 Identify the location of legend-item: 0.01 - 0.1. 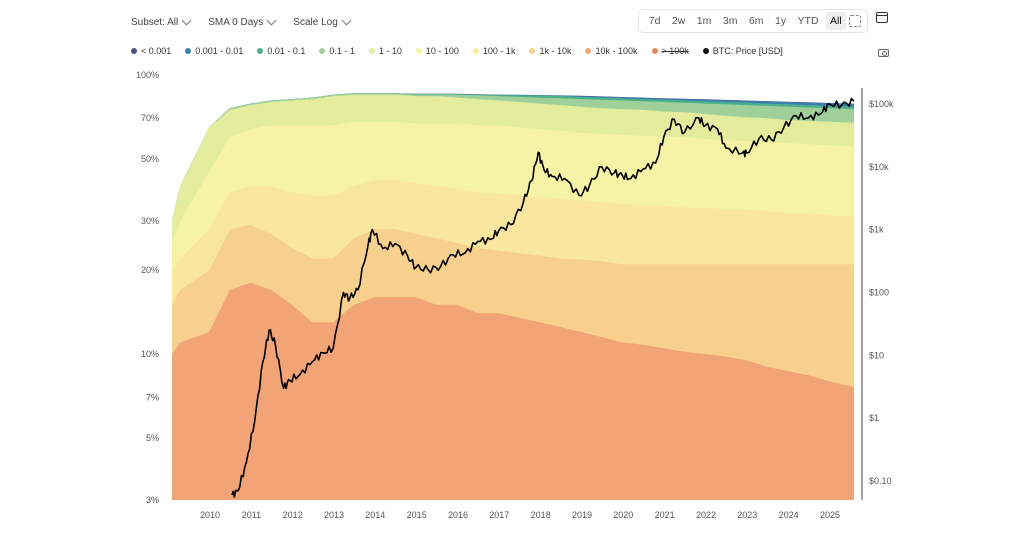
(281, 51).